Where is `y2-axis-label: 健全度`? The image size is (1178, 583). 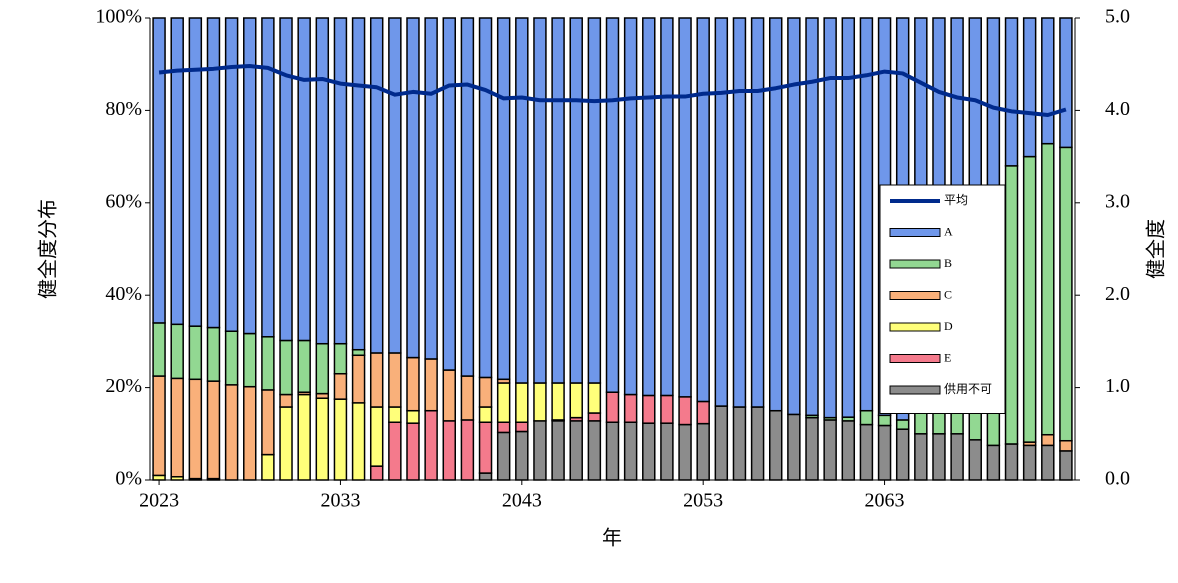
y2-axis-label: 健全度 is located at coordinates (1156, 249).